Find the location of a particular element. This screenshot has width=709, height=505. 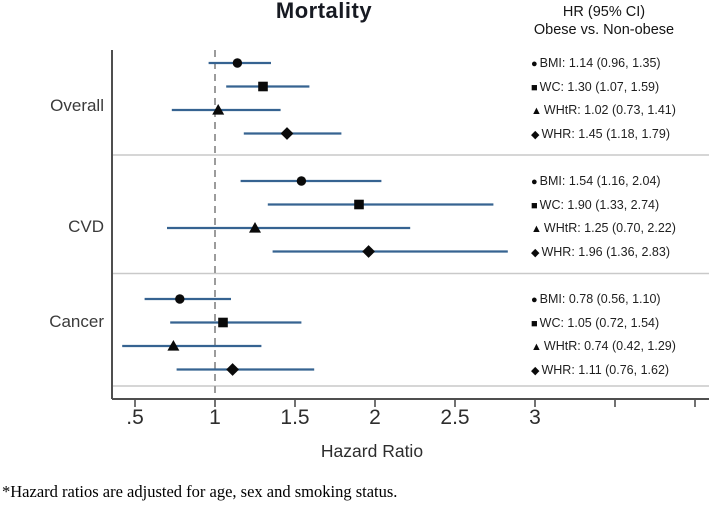

x-axis-title: Hazard Ratio is located at coordinates (372, 451).